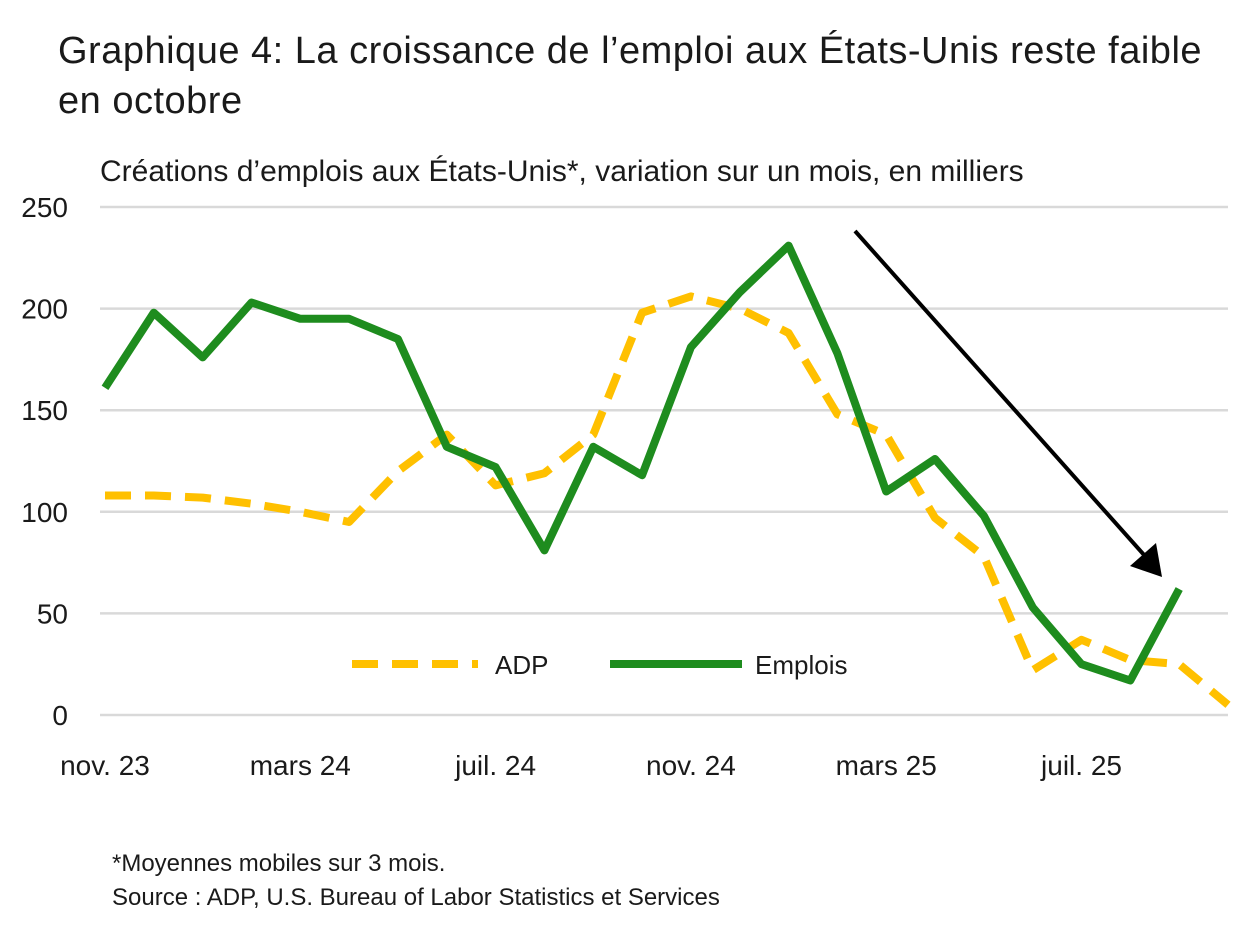 The height and width of the screenshot is (925, 1240). What do you see at coordinates (886, 765) in the screenshot?
I see `x-tick-label: mars 25` at bounding box center [886, 765].